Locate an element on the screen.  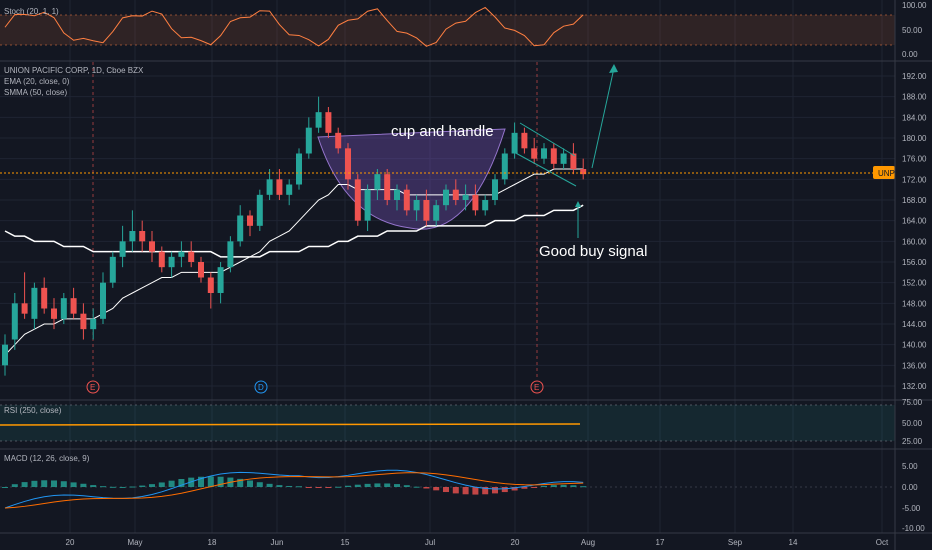
time-label: Sep is located at coordinates (735, 542).